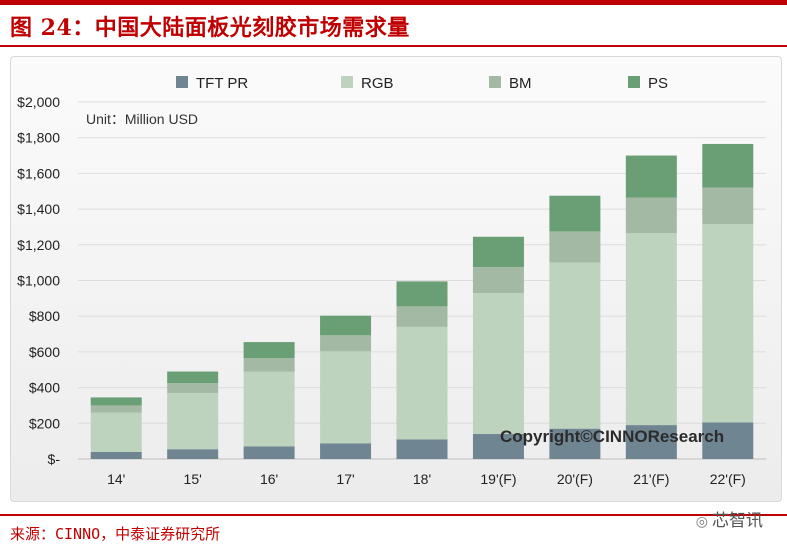  What do you see at coordinates (393, 2) in the screenshot?
I see `top-accent-line` at bounding box center [393, 2].